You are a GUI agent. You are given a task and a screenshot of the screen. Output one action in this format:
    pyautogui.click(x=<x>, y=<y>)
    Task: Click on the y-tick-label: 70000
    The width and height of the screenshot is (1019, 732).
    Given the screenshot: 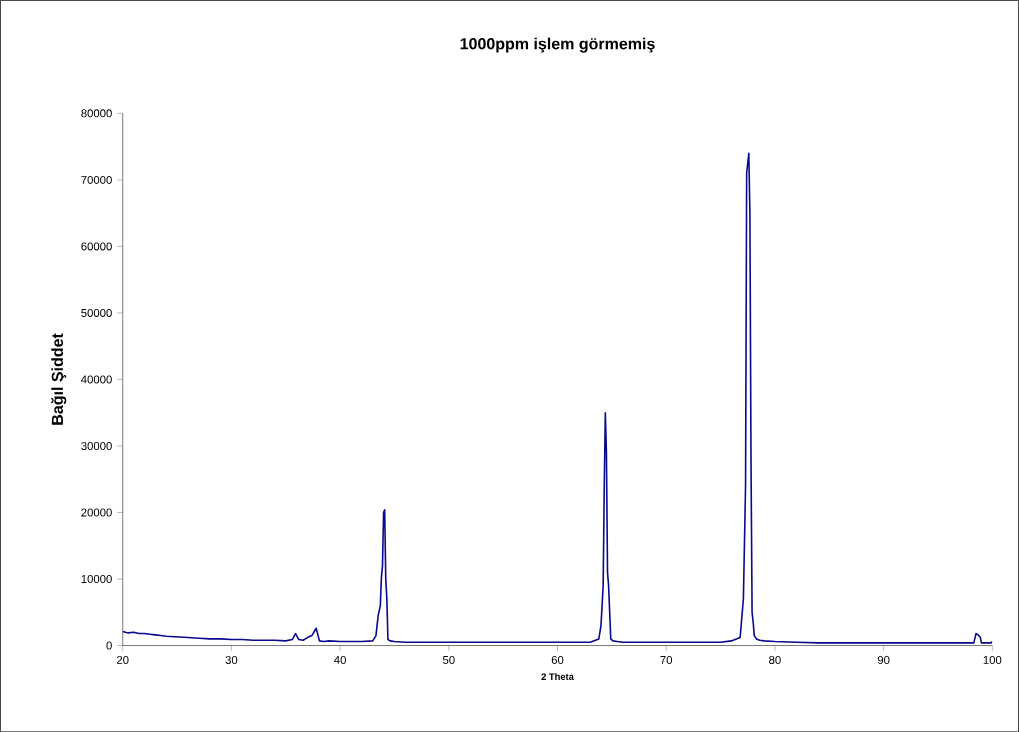 What is the action you would take?
    pyautogui.click(x=96, y=179)
    